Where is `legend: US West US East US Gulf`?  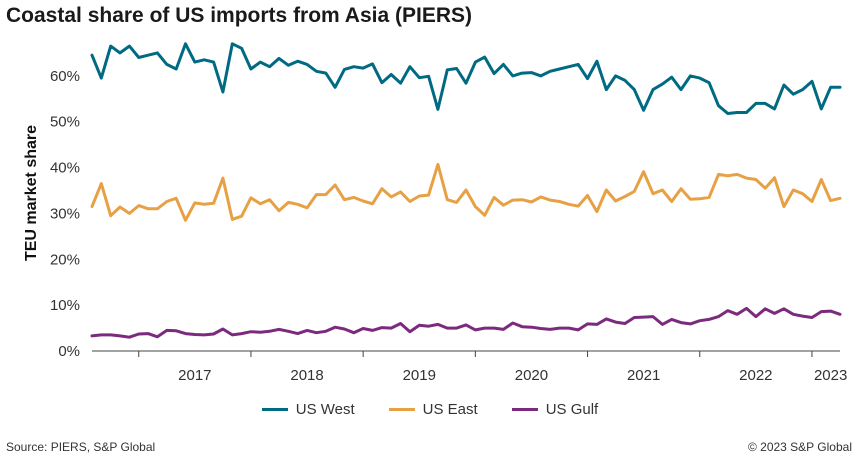 legend: US West US East US Gulf is located at coordinates (430, 409).